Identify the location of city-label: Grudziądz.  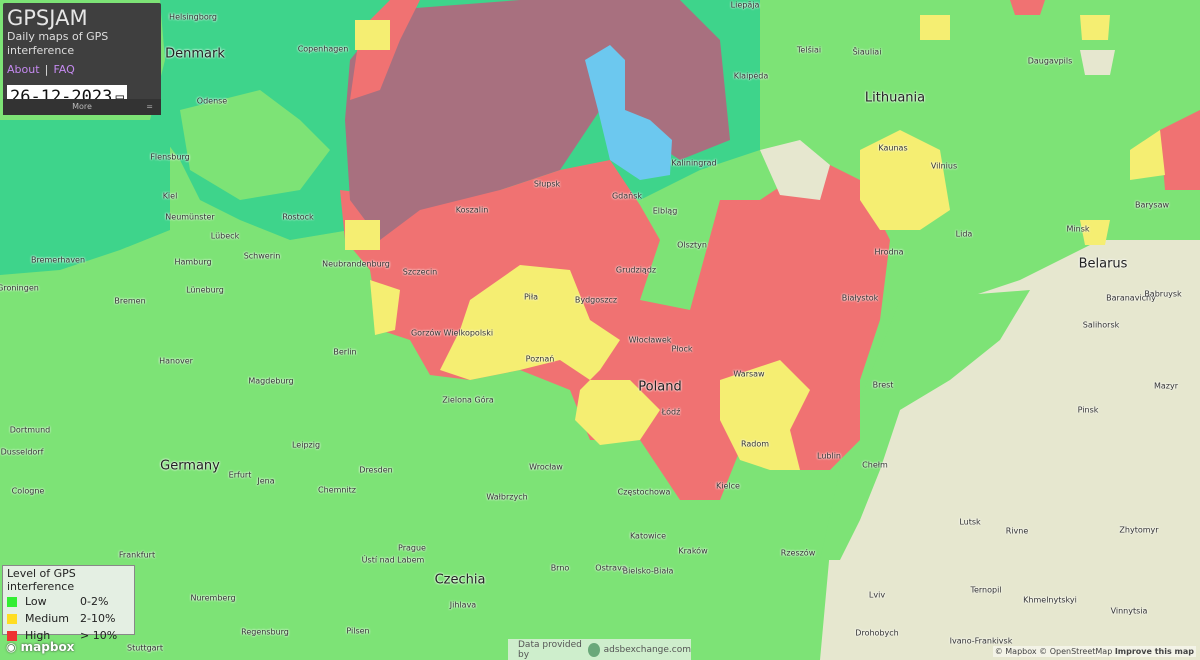
(636, 270).